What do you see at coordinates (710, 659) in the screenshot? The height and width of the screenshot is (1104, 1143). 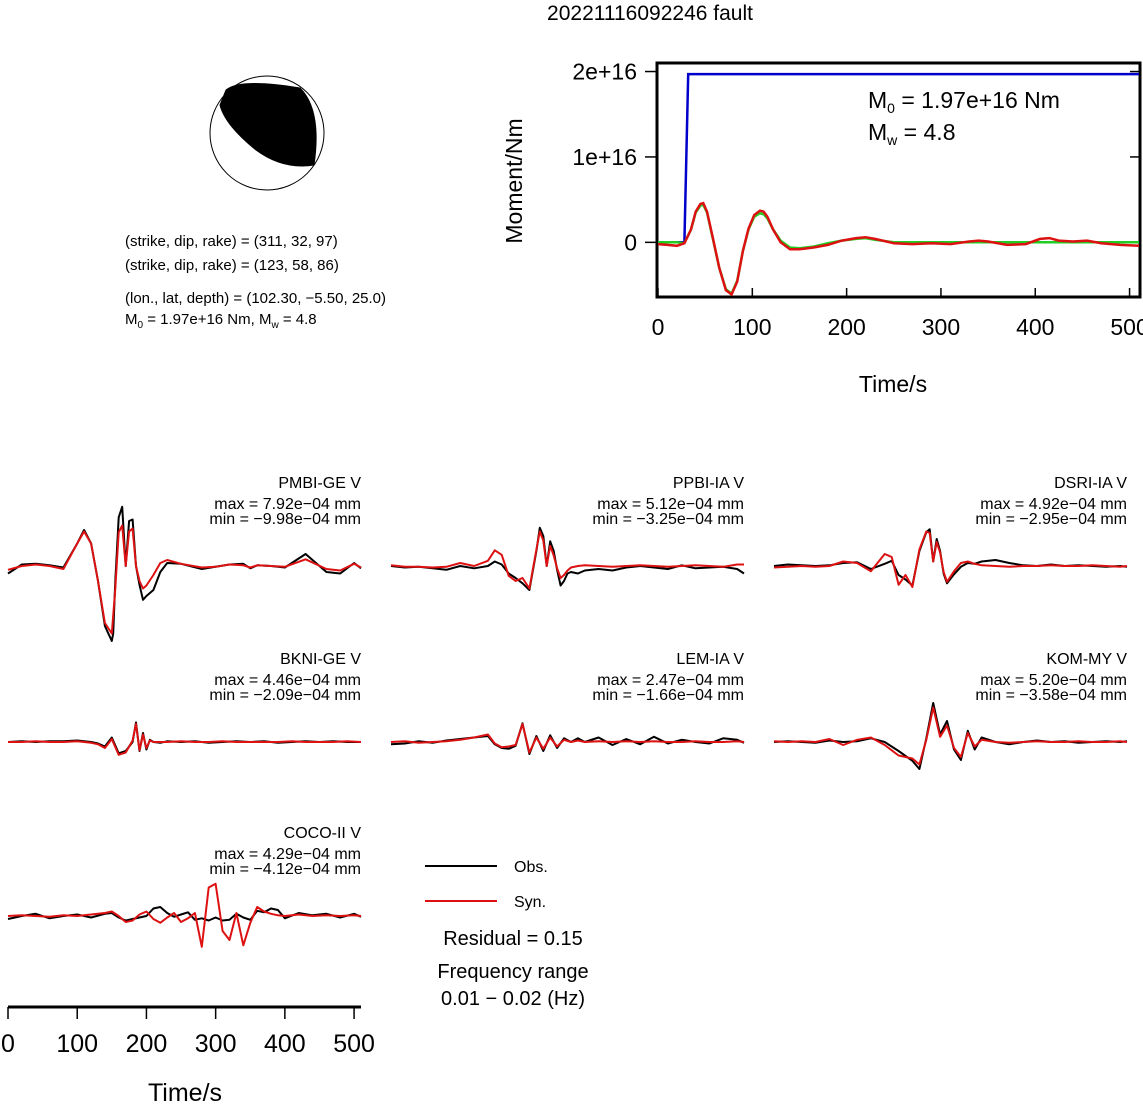 I see `station-name: LEM-IA V` at bounding box center [710, 659].